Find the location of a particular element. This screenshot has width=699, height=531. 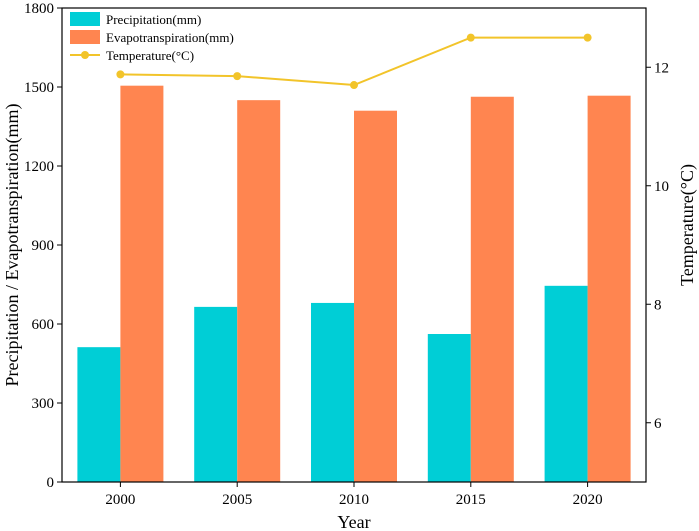

temperature-point-2020 is located at coordinates (587, 37).